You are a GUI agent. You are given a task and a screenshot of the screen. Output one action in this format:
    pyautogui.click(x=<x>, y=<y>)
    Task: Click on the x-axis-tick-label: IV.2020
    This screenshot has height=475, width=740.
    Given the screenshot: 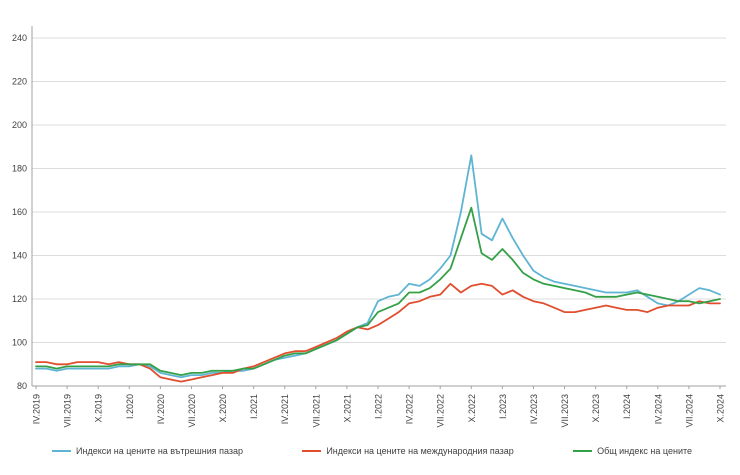 What is the action you would take?
    pyautogui.click(x=161, y=409)
    